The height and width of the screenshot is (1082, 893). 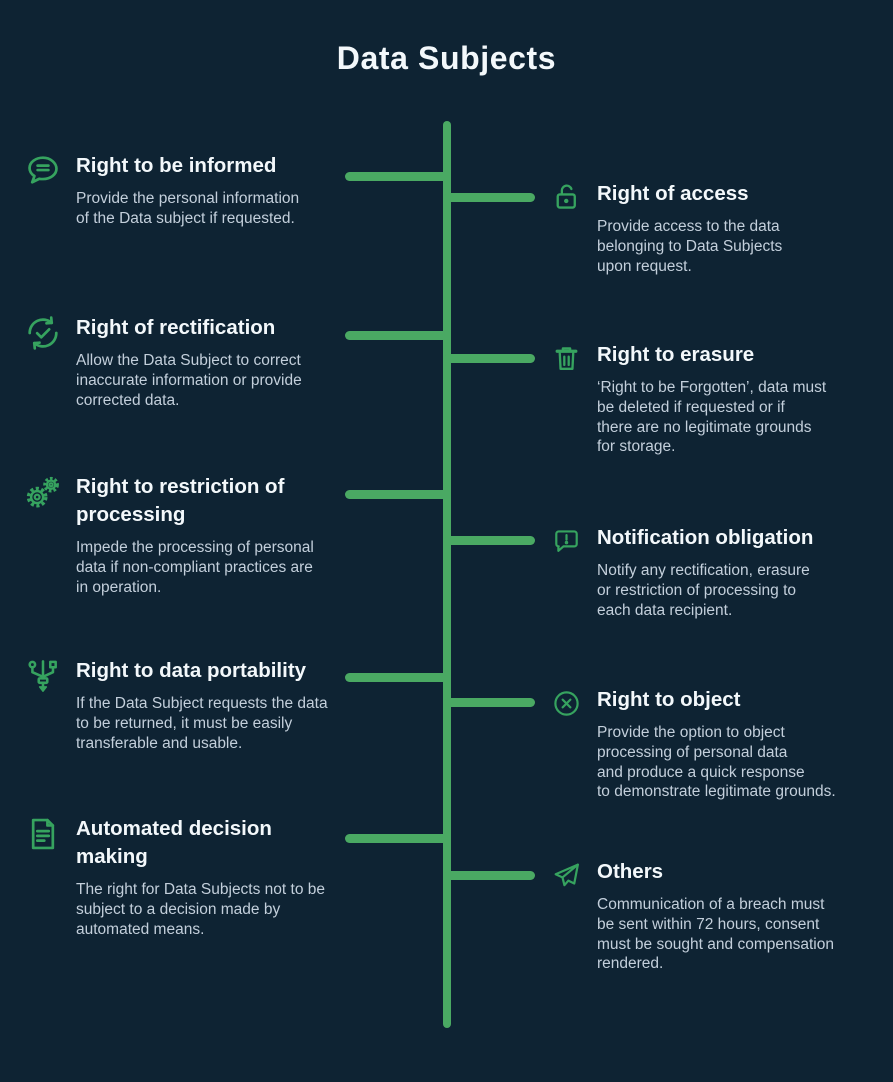 What do you see at coordinates (566, 875) in the screenshot?
I see `paper-plane-icon` at bounding box center [566, 875].